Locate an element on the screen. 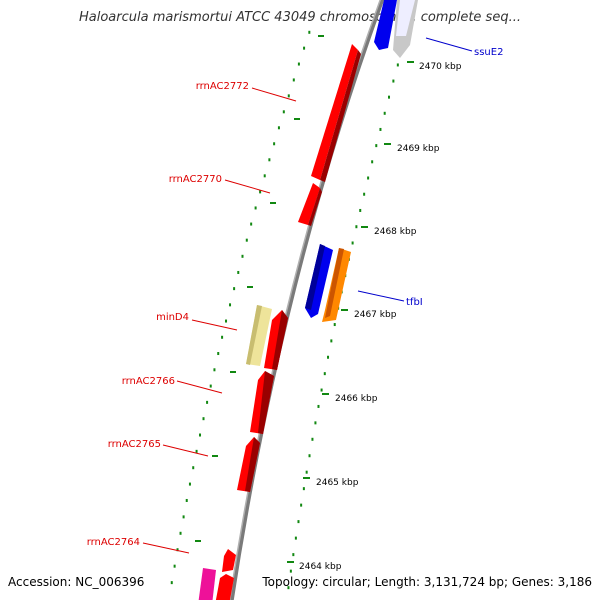 The width and height of the screenshot is (600, 600). leader-rrnAC2765 is located at coordinates (185, 450).